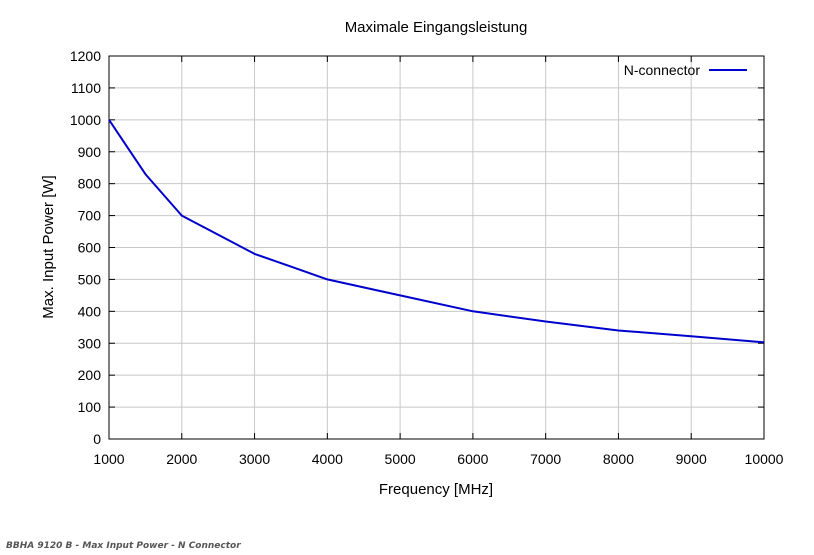 The width and height of the screenshot is (814, 555). Describe the element at coordinates (85, 56) in the screenshot. I see `y-tick-label: 1200` at that location.